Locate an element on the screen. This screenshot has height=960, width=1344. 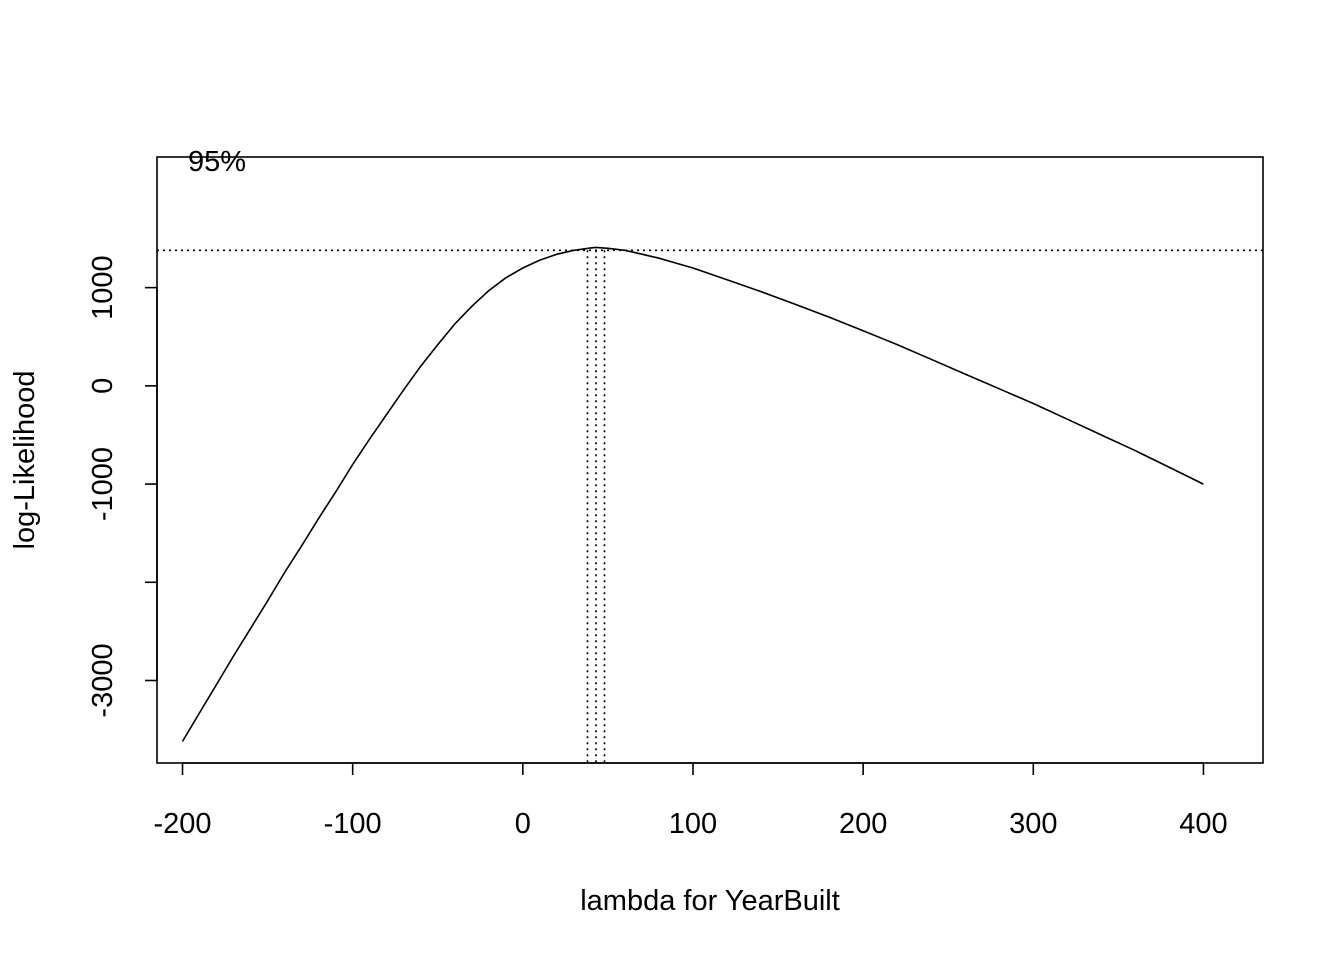
x-tick-label: 0 is located at coordinates (523, 824).